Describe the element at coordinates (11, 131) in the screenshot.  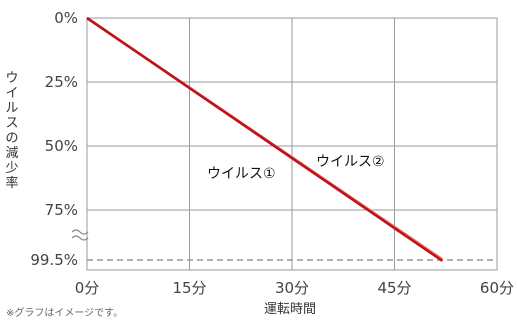
I see `y-axis-title: ウイルスの減少率` at that location.